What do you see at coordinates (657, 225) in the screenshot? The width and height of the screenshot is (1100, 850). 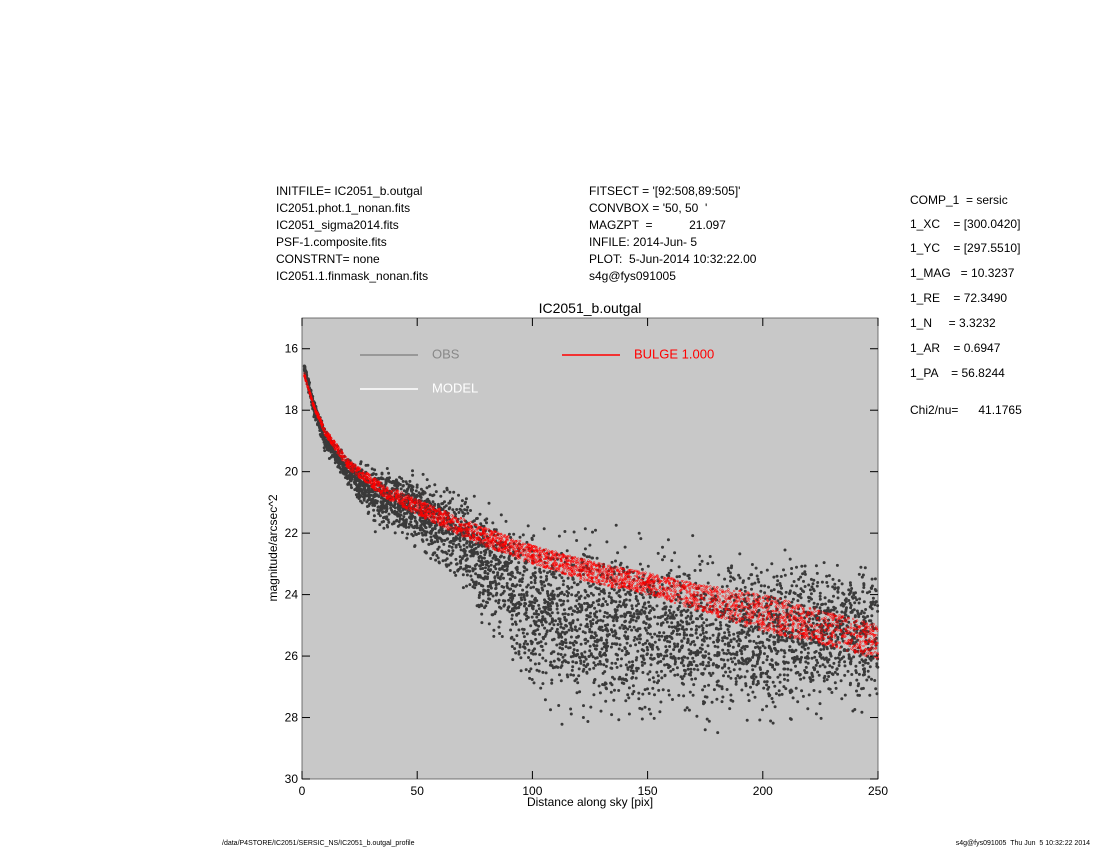 I see `header-line: MAGZPT = 21.097` at bounding box center [657, 225].